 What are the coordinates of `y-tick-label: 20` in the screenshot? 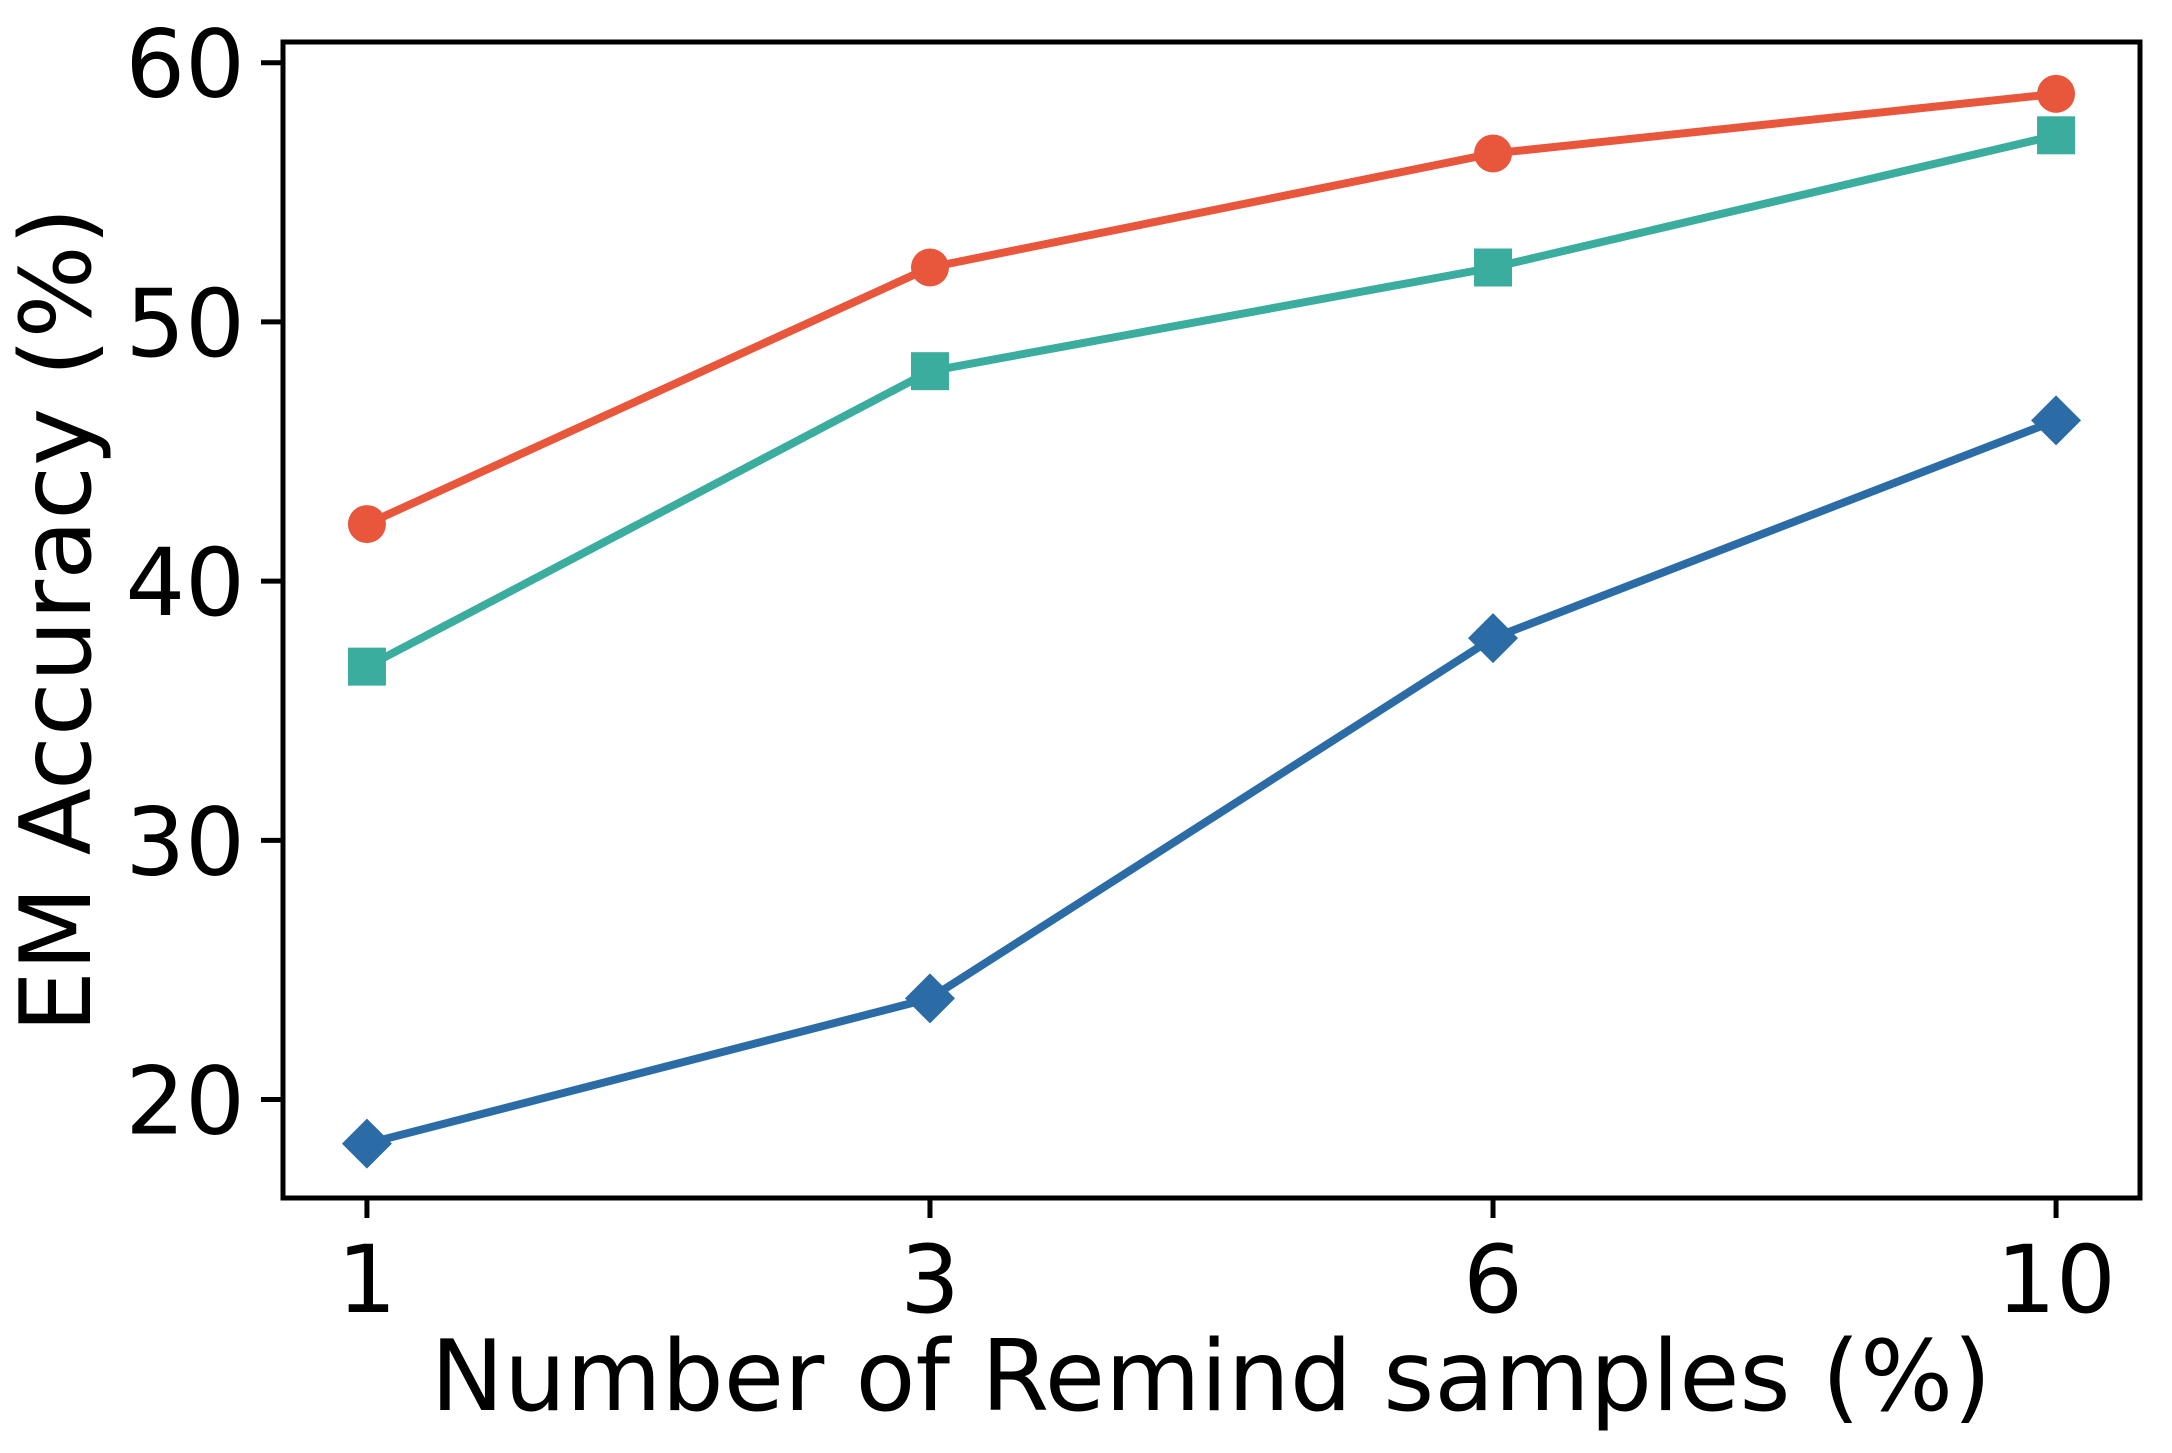 It's located at (185, 1102).